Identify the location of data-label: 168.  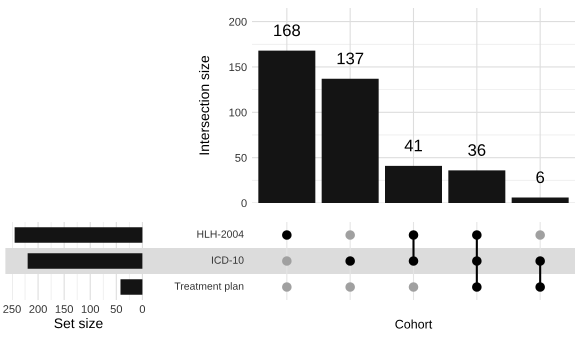
(287, 30).